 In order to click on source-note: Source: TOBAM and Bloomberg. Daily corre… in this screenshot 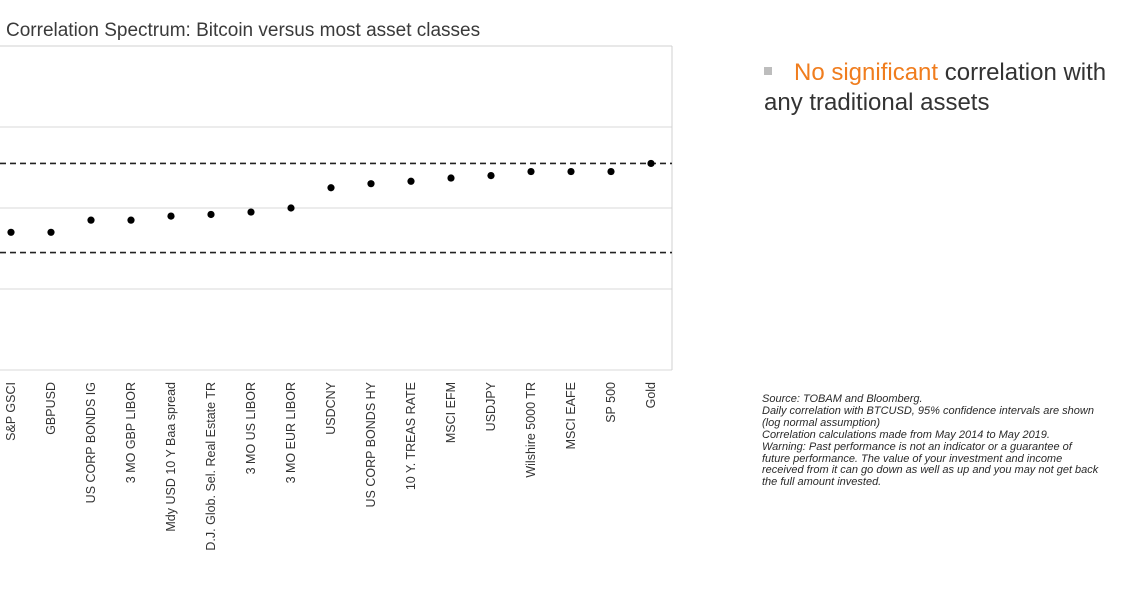, I will do `click(951, 441)`.